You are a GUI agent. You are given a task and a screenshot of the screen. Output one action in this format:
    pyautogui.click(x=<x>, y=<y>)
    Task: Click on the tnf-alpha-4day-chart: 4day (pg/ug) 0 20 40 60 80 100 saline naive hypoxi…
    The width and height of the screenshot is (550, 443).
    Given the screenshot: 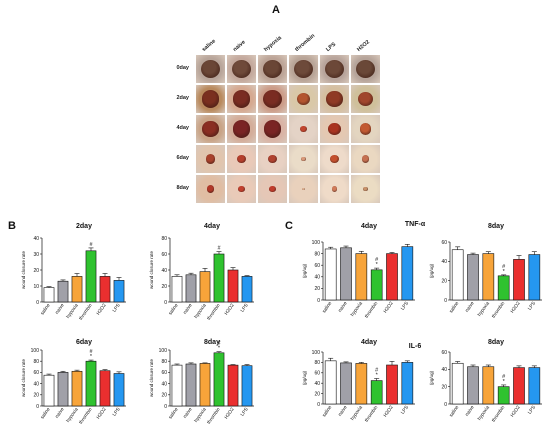 What is the action you would take?
    pyautogui.click(x=358, y=271)
    